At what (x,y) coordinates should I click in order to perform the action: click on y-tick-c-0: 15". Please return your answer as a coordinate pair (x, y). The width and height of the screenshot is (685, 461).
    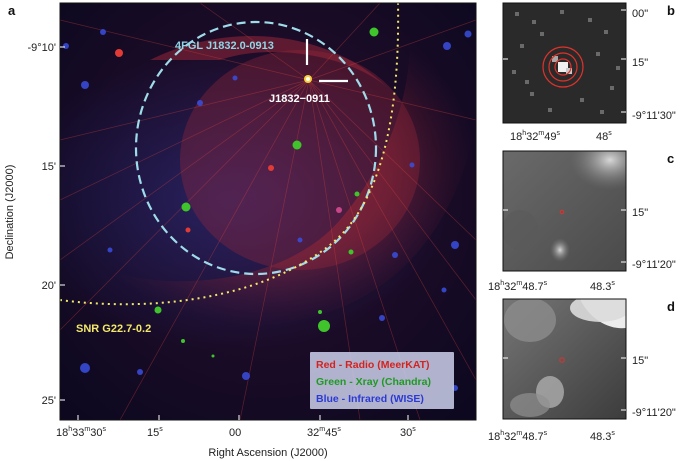
    Looking at the image, I should click on (640, 213).